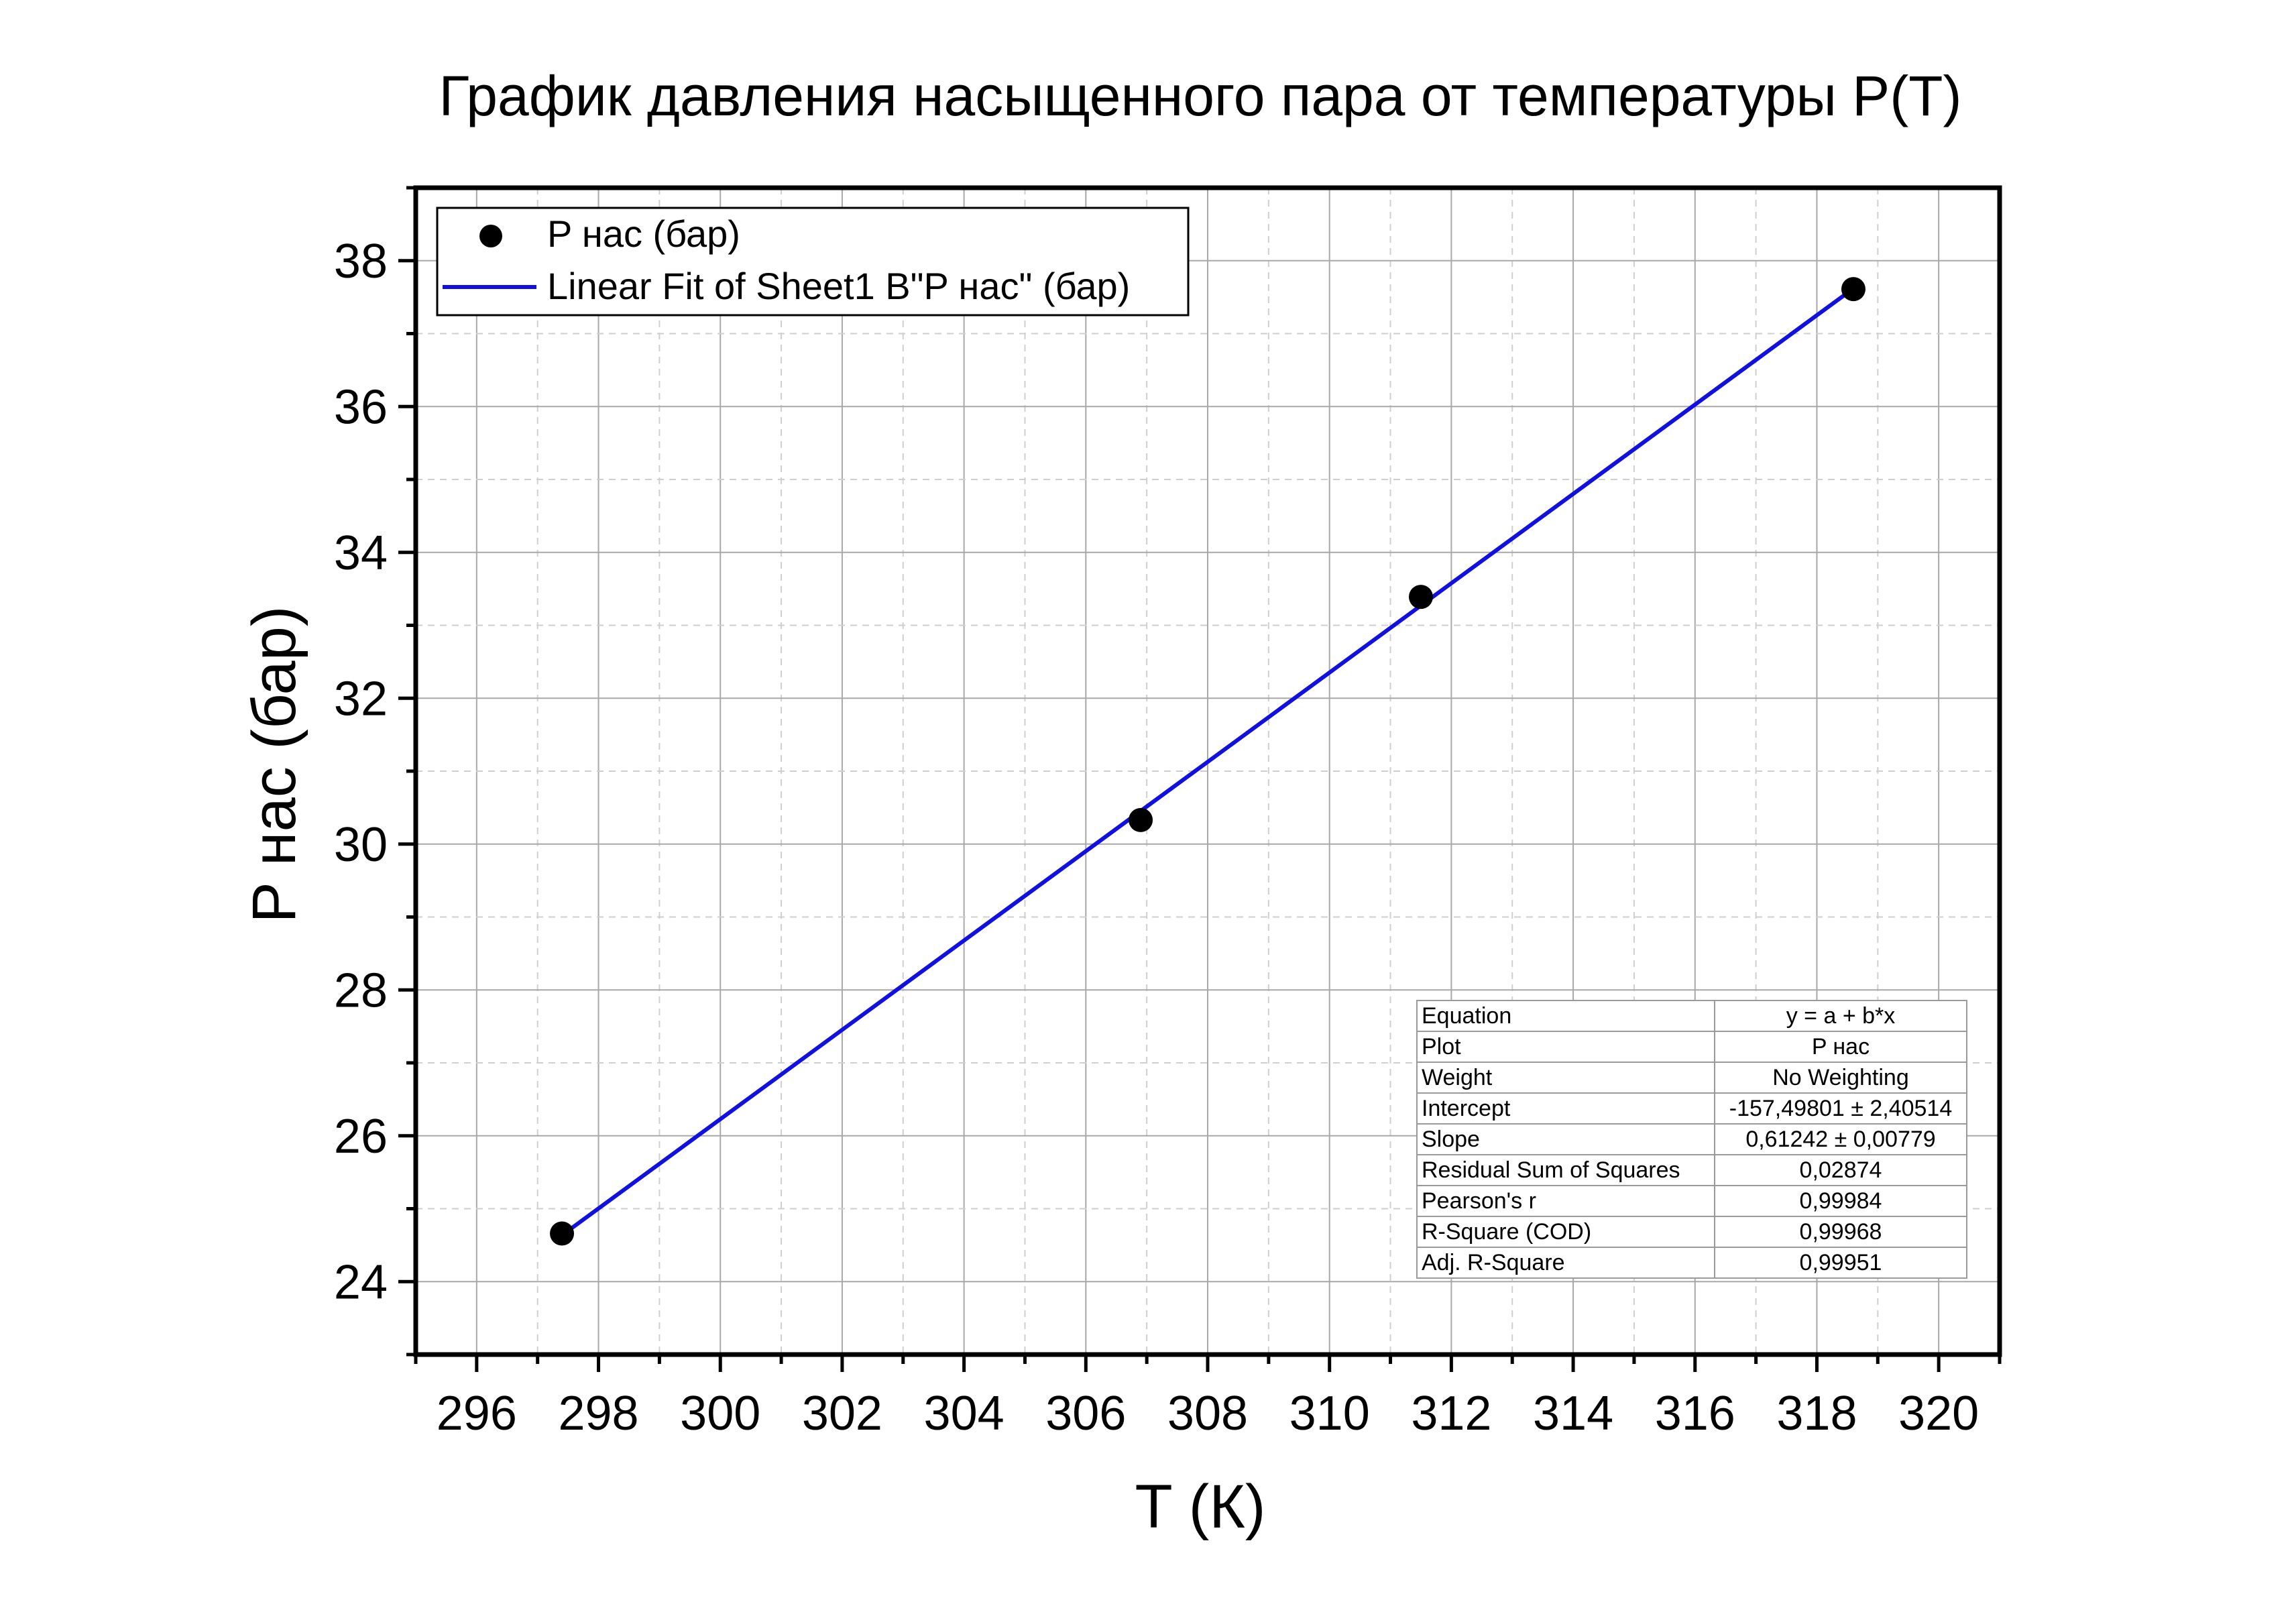 The height and width of the screenshot is (1604, 2296). Describe the element at coordinates (274, 764) in the screenshot. I see `y-axis-label: P нас (бар)` at that location.